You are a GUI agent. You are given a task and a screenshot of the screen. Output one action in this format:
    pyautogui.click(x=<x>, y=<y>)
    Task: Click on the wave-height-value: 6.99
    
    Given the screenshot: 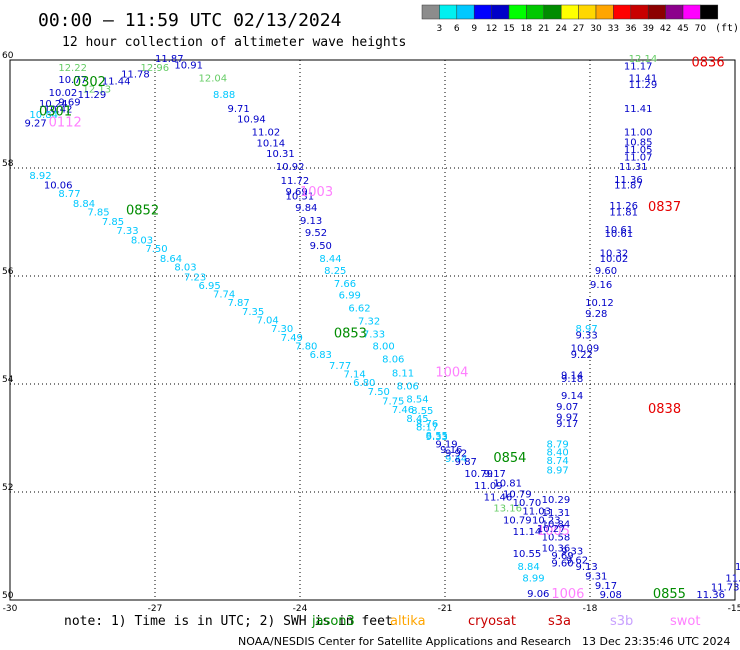 What is the action you would take?
    pyautogui.click(x=350, y=296)
    